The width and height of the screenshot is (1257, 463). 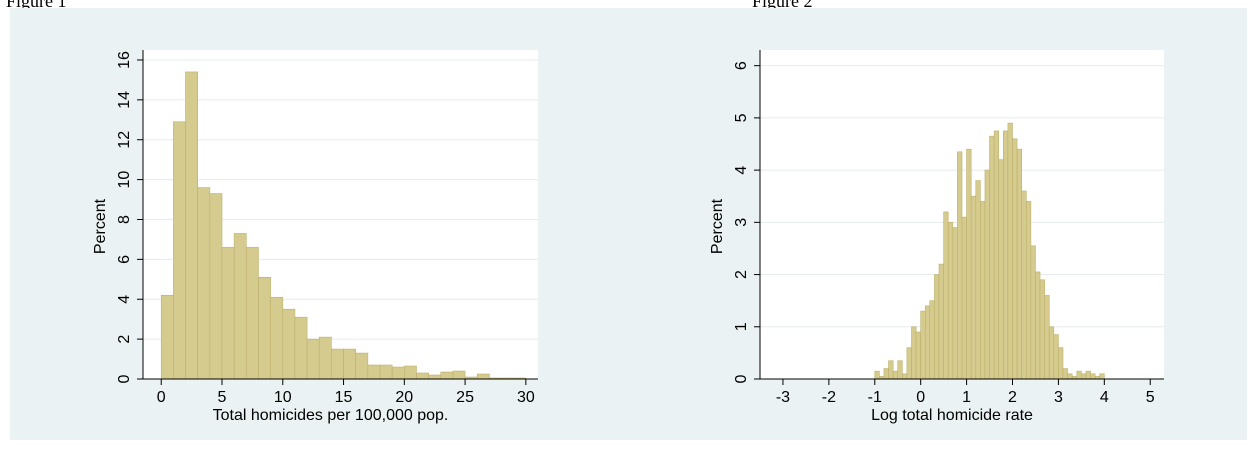 What do you see at coordinates (966, 397) in the screenshot?
I see `x-tick-label: 1` at bounding box center [966, 397].